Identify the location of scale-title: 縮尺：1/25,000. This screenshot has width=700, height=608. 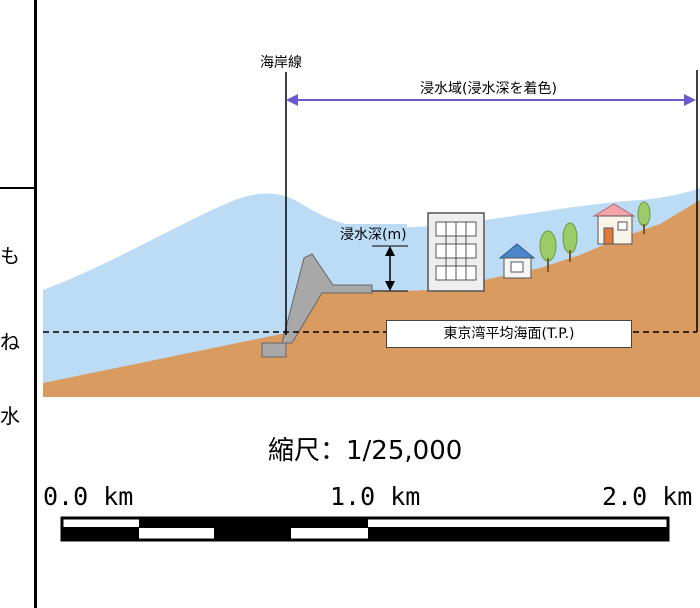
(365, 451).